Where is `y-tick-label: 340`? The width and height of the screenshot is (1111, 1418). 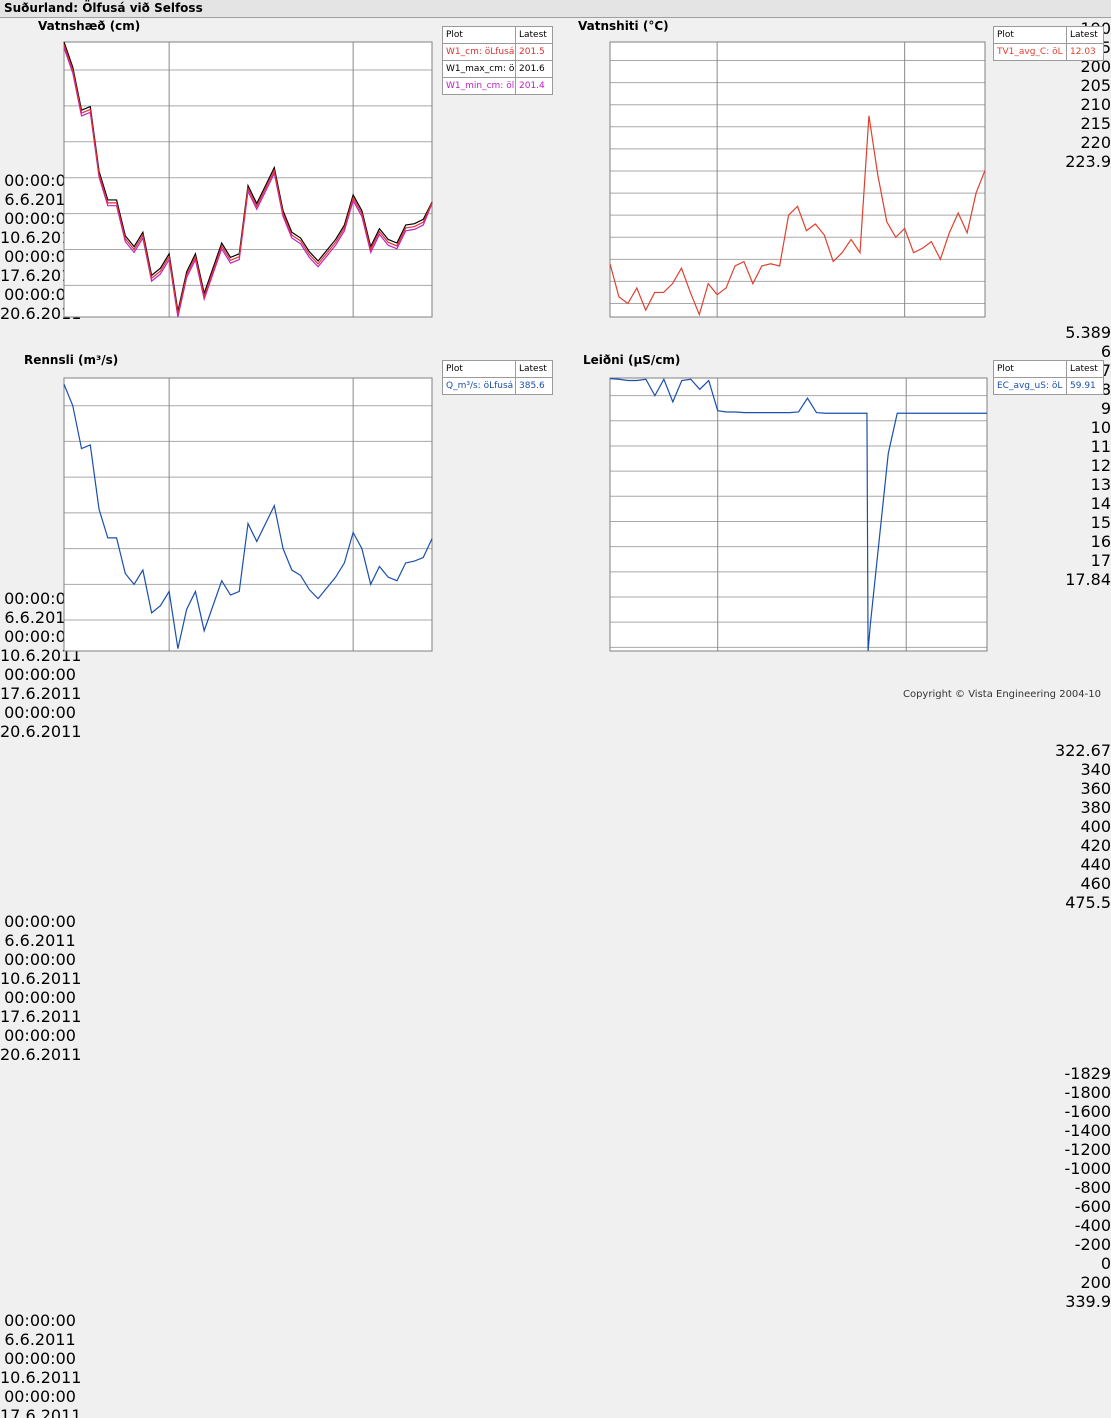 y-tick-label: 340 is located at coordinates (1095, 769).